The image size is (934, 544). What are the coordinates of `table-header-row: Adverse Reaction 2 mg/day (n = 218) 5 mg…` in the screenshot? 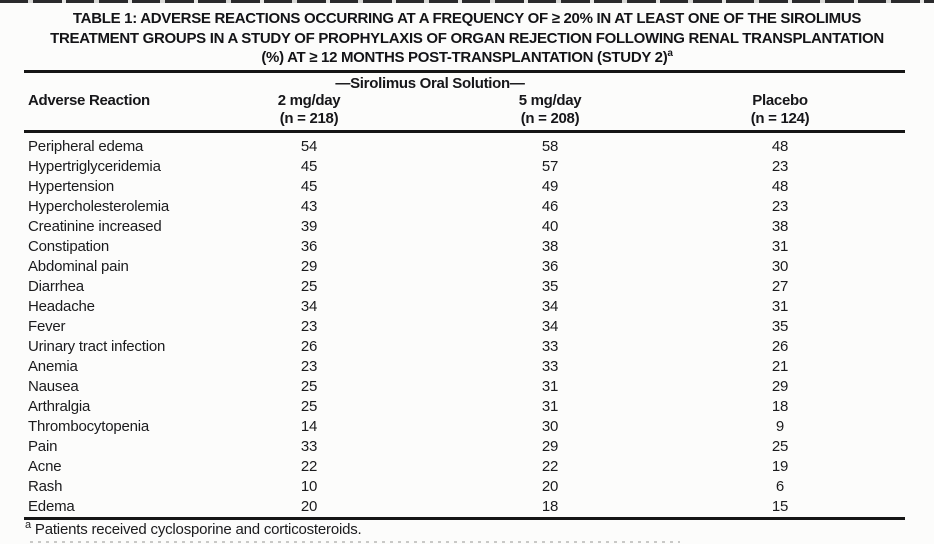 It's located at (464, 111).